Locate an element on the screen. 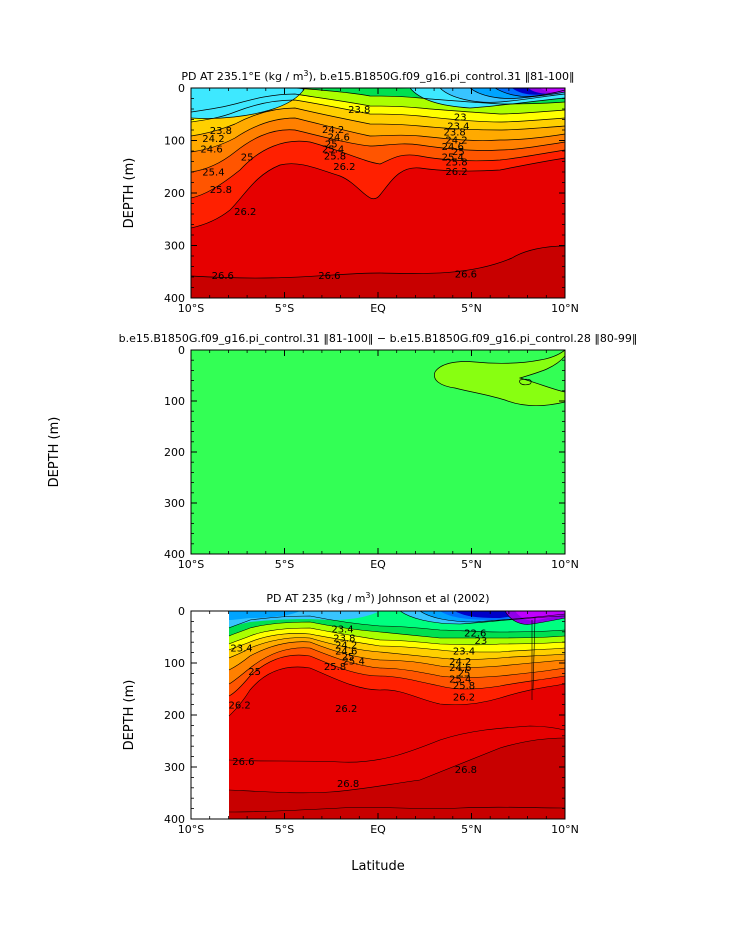 The image size is (733, 945). top-x-tick-label: 5°S is located at coordinates (284, 308).